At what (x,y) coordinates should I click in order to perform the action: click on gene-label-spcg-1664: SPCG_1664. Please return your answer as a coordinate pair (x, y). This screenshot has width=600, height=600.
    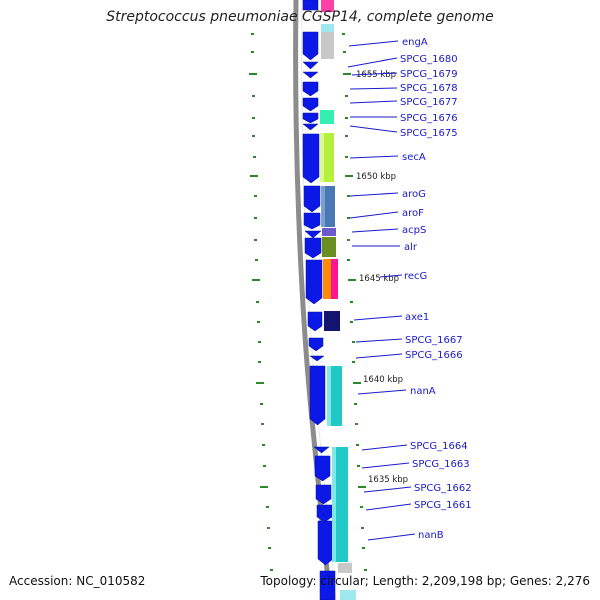
    Looking at the image, I should click on (439, 446).